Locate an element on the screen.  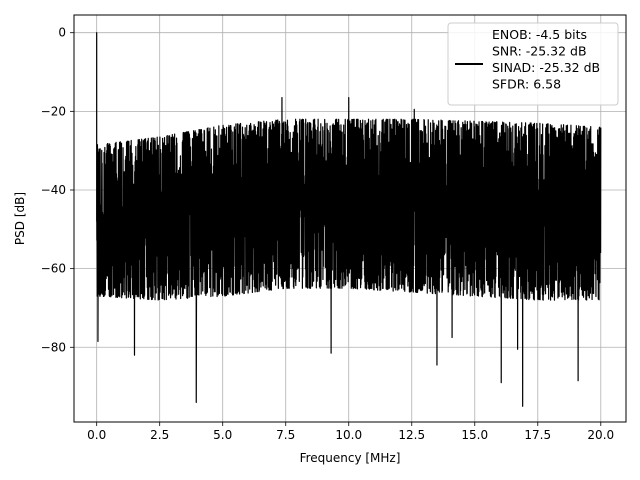
y-tick-label: −40 is located at coordinates (53, 190).